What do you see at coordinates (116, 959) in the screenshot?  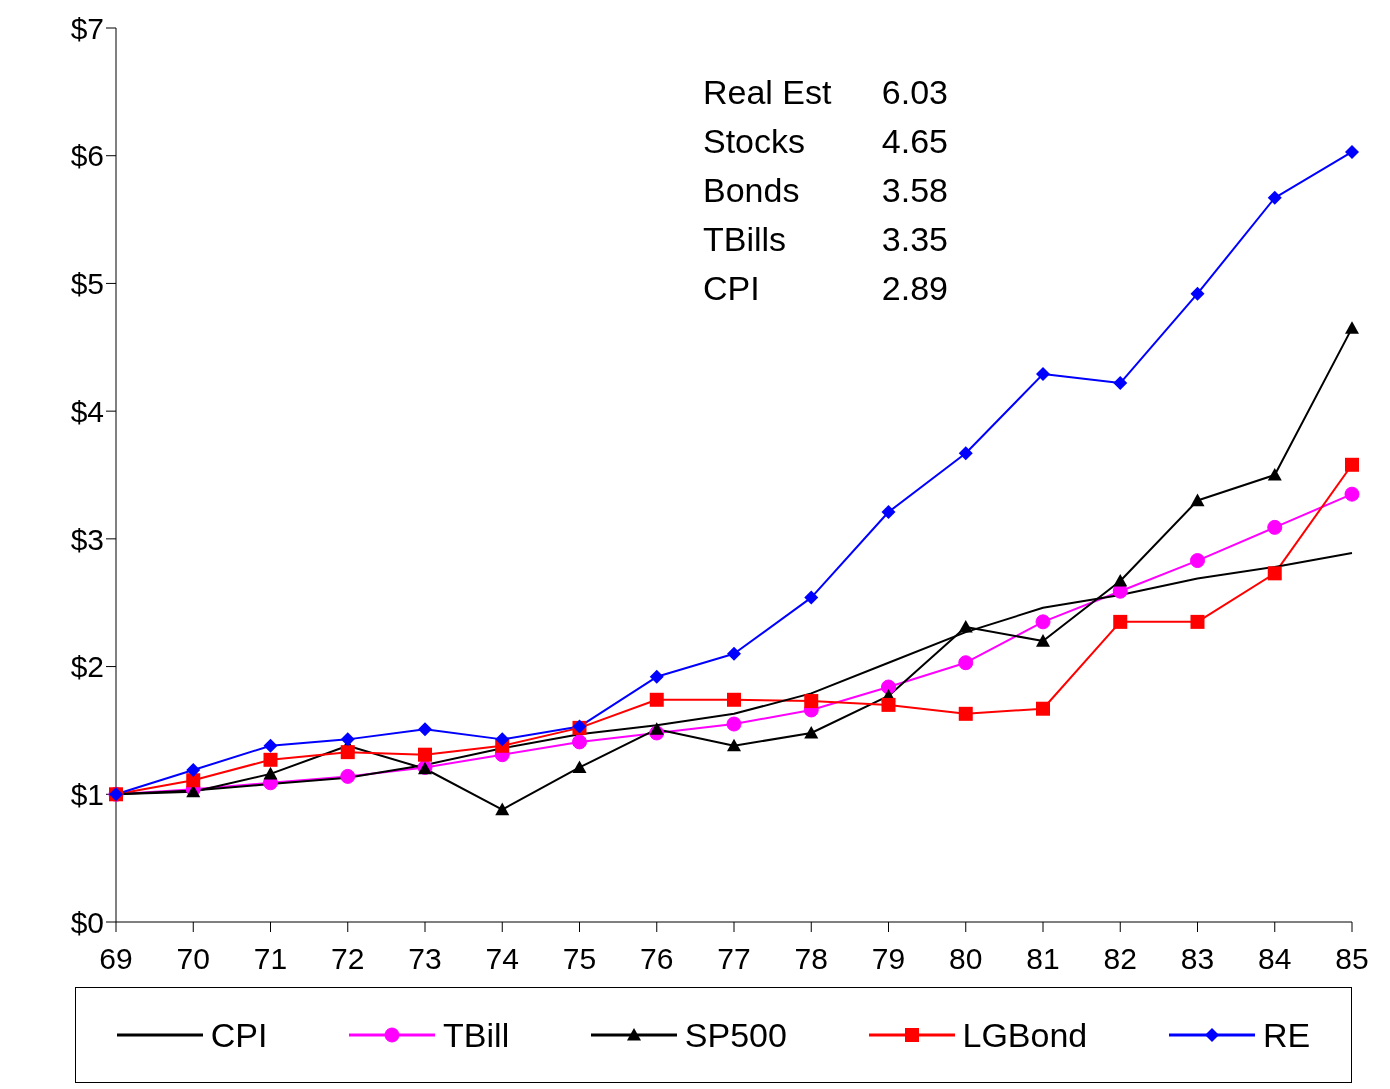 I see `x-tick-label: 69` at bounding box center [116, 959].